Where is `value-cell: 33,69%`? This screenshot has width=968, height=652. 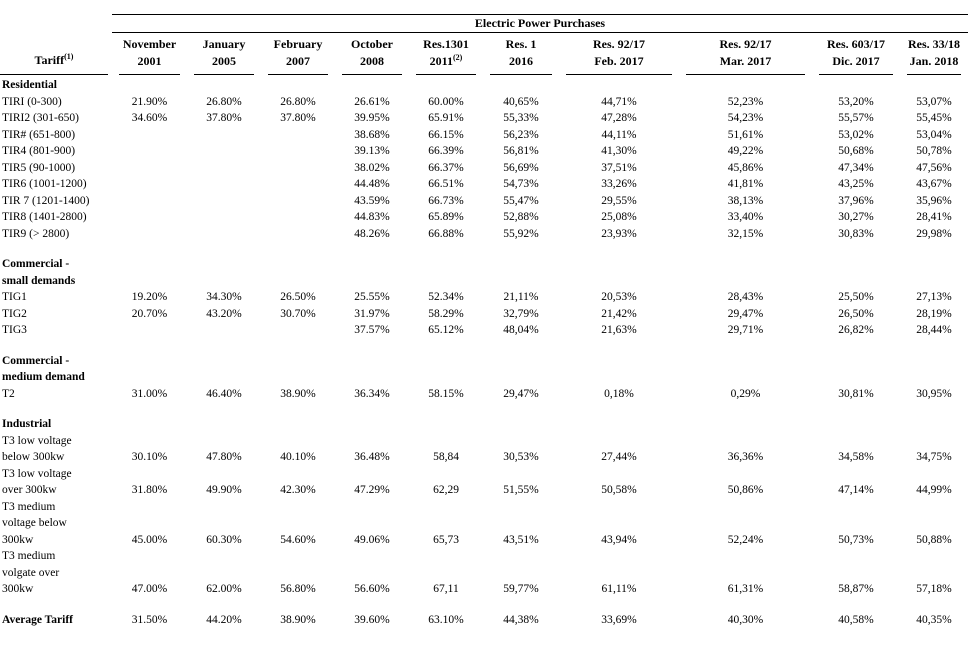 value-cell: 33,69% is located at coordinates (619, 619).